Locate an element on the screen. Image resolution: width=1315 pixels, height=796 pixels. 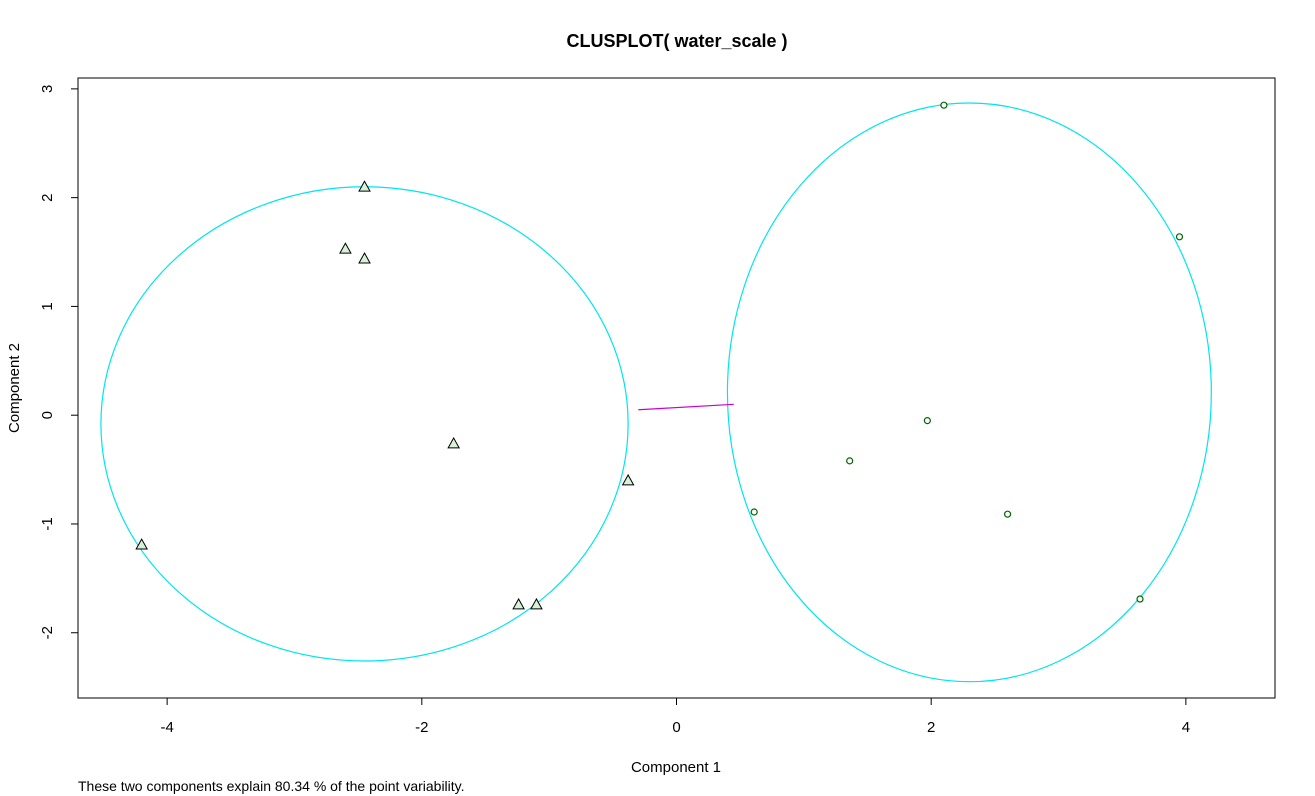
chart-title: CLUSPLOT( water_scale ) is located at coordinates (676, 41).